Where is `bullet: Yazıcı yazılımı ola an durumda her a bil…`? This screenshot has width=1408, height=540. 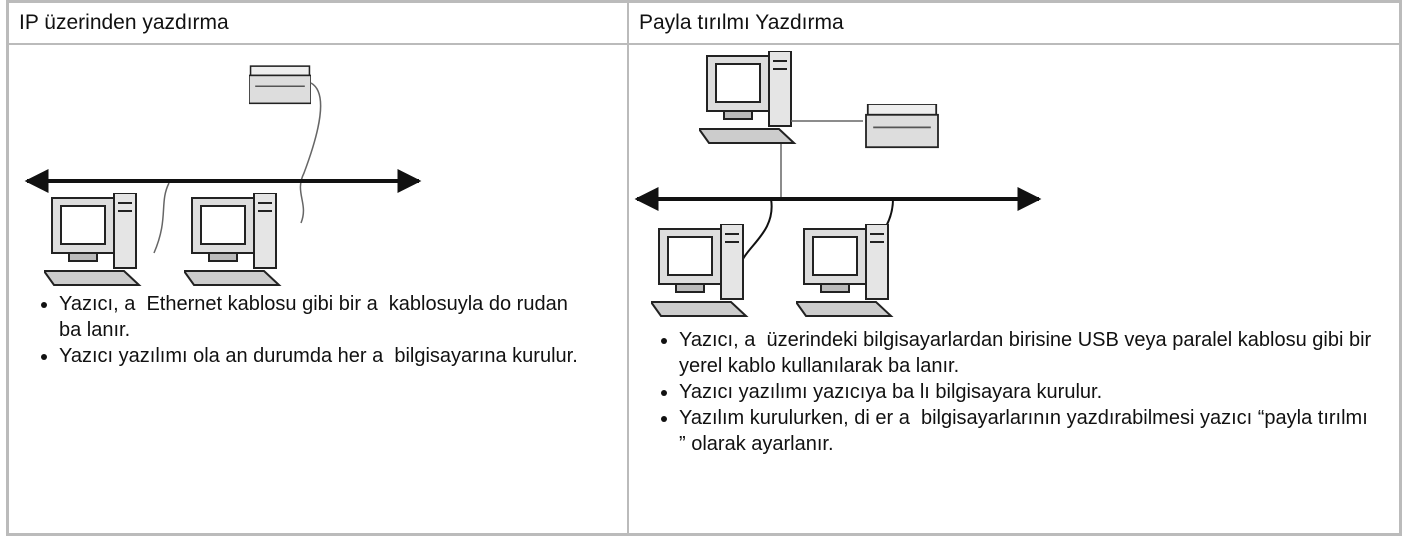
bullet: Yazıcı yazılımı ola an durumda her a bil… is located at coordinates (319, 356).